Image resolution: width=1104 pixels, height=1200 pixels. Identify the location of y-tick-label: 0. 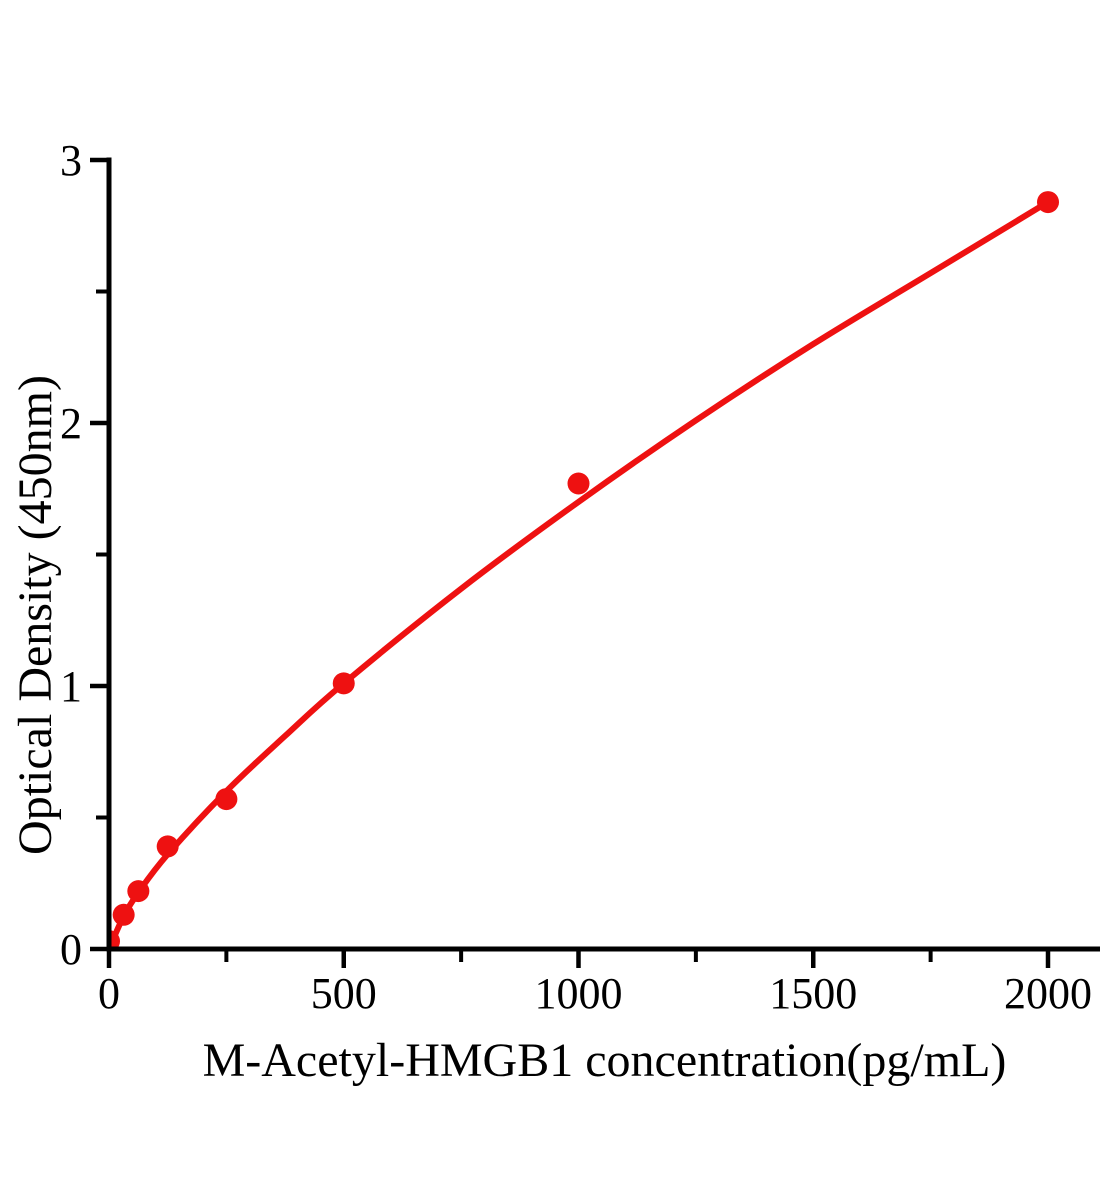
(71, 949).